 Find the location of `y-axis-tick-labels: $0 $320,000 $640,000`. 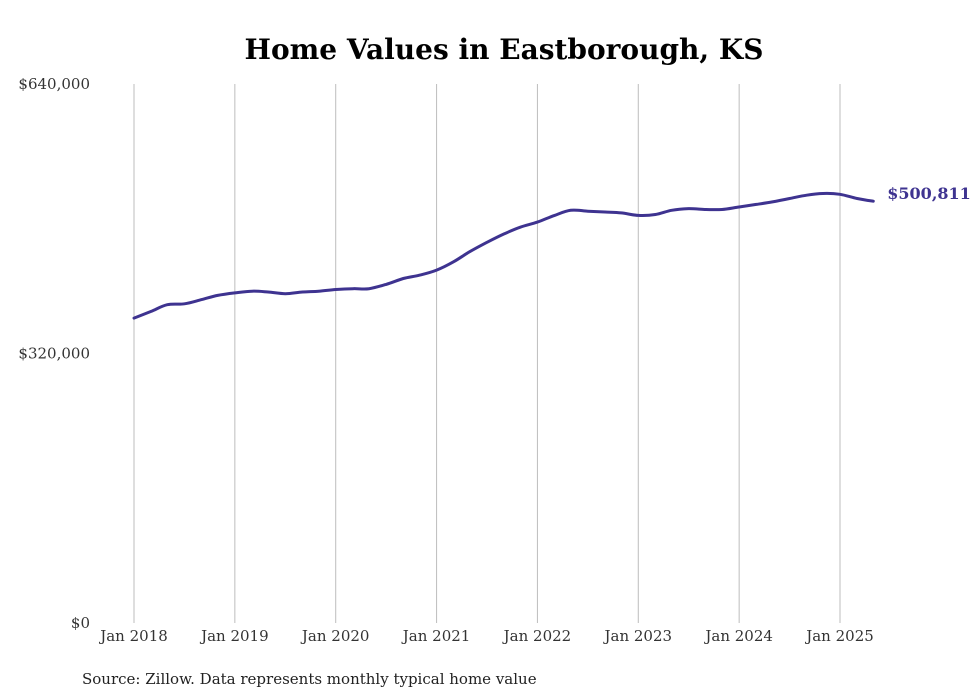

y-axis-tick-labels: $0 $320,000 $640,000 is located at coordinates (54, 353).